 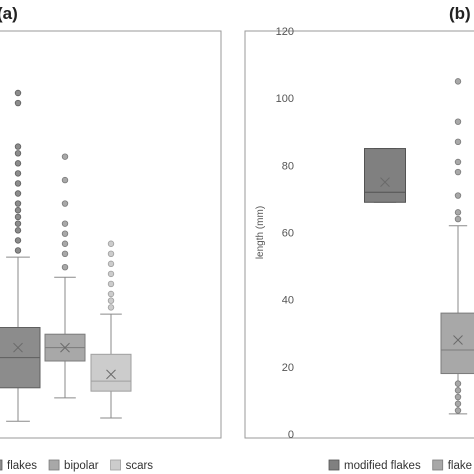 What do you see at coordinates (460, 466) in the screenshot?
I see `panel-b-legend-flake-label: flake` at bounding box center [460, 466].